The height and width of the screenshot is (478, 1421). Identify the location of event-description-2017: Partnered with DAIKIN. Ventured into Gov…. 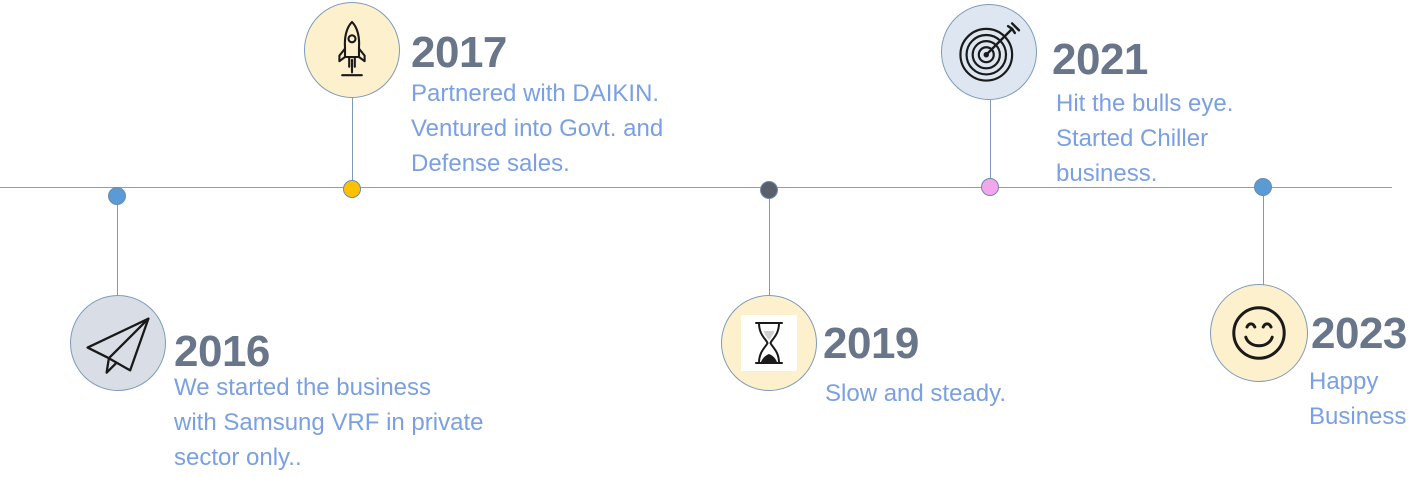
(537, 128).